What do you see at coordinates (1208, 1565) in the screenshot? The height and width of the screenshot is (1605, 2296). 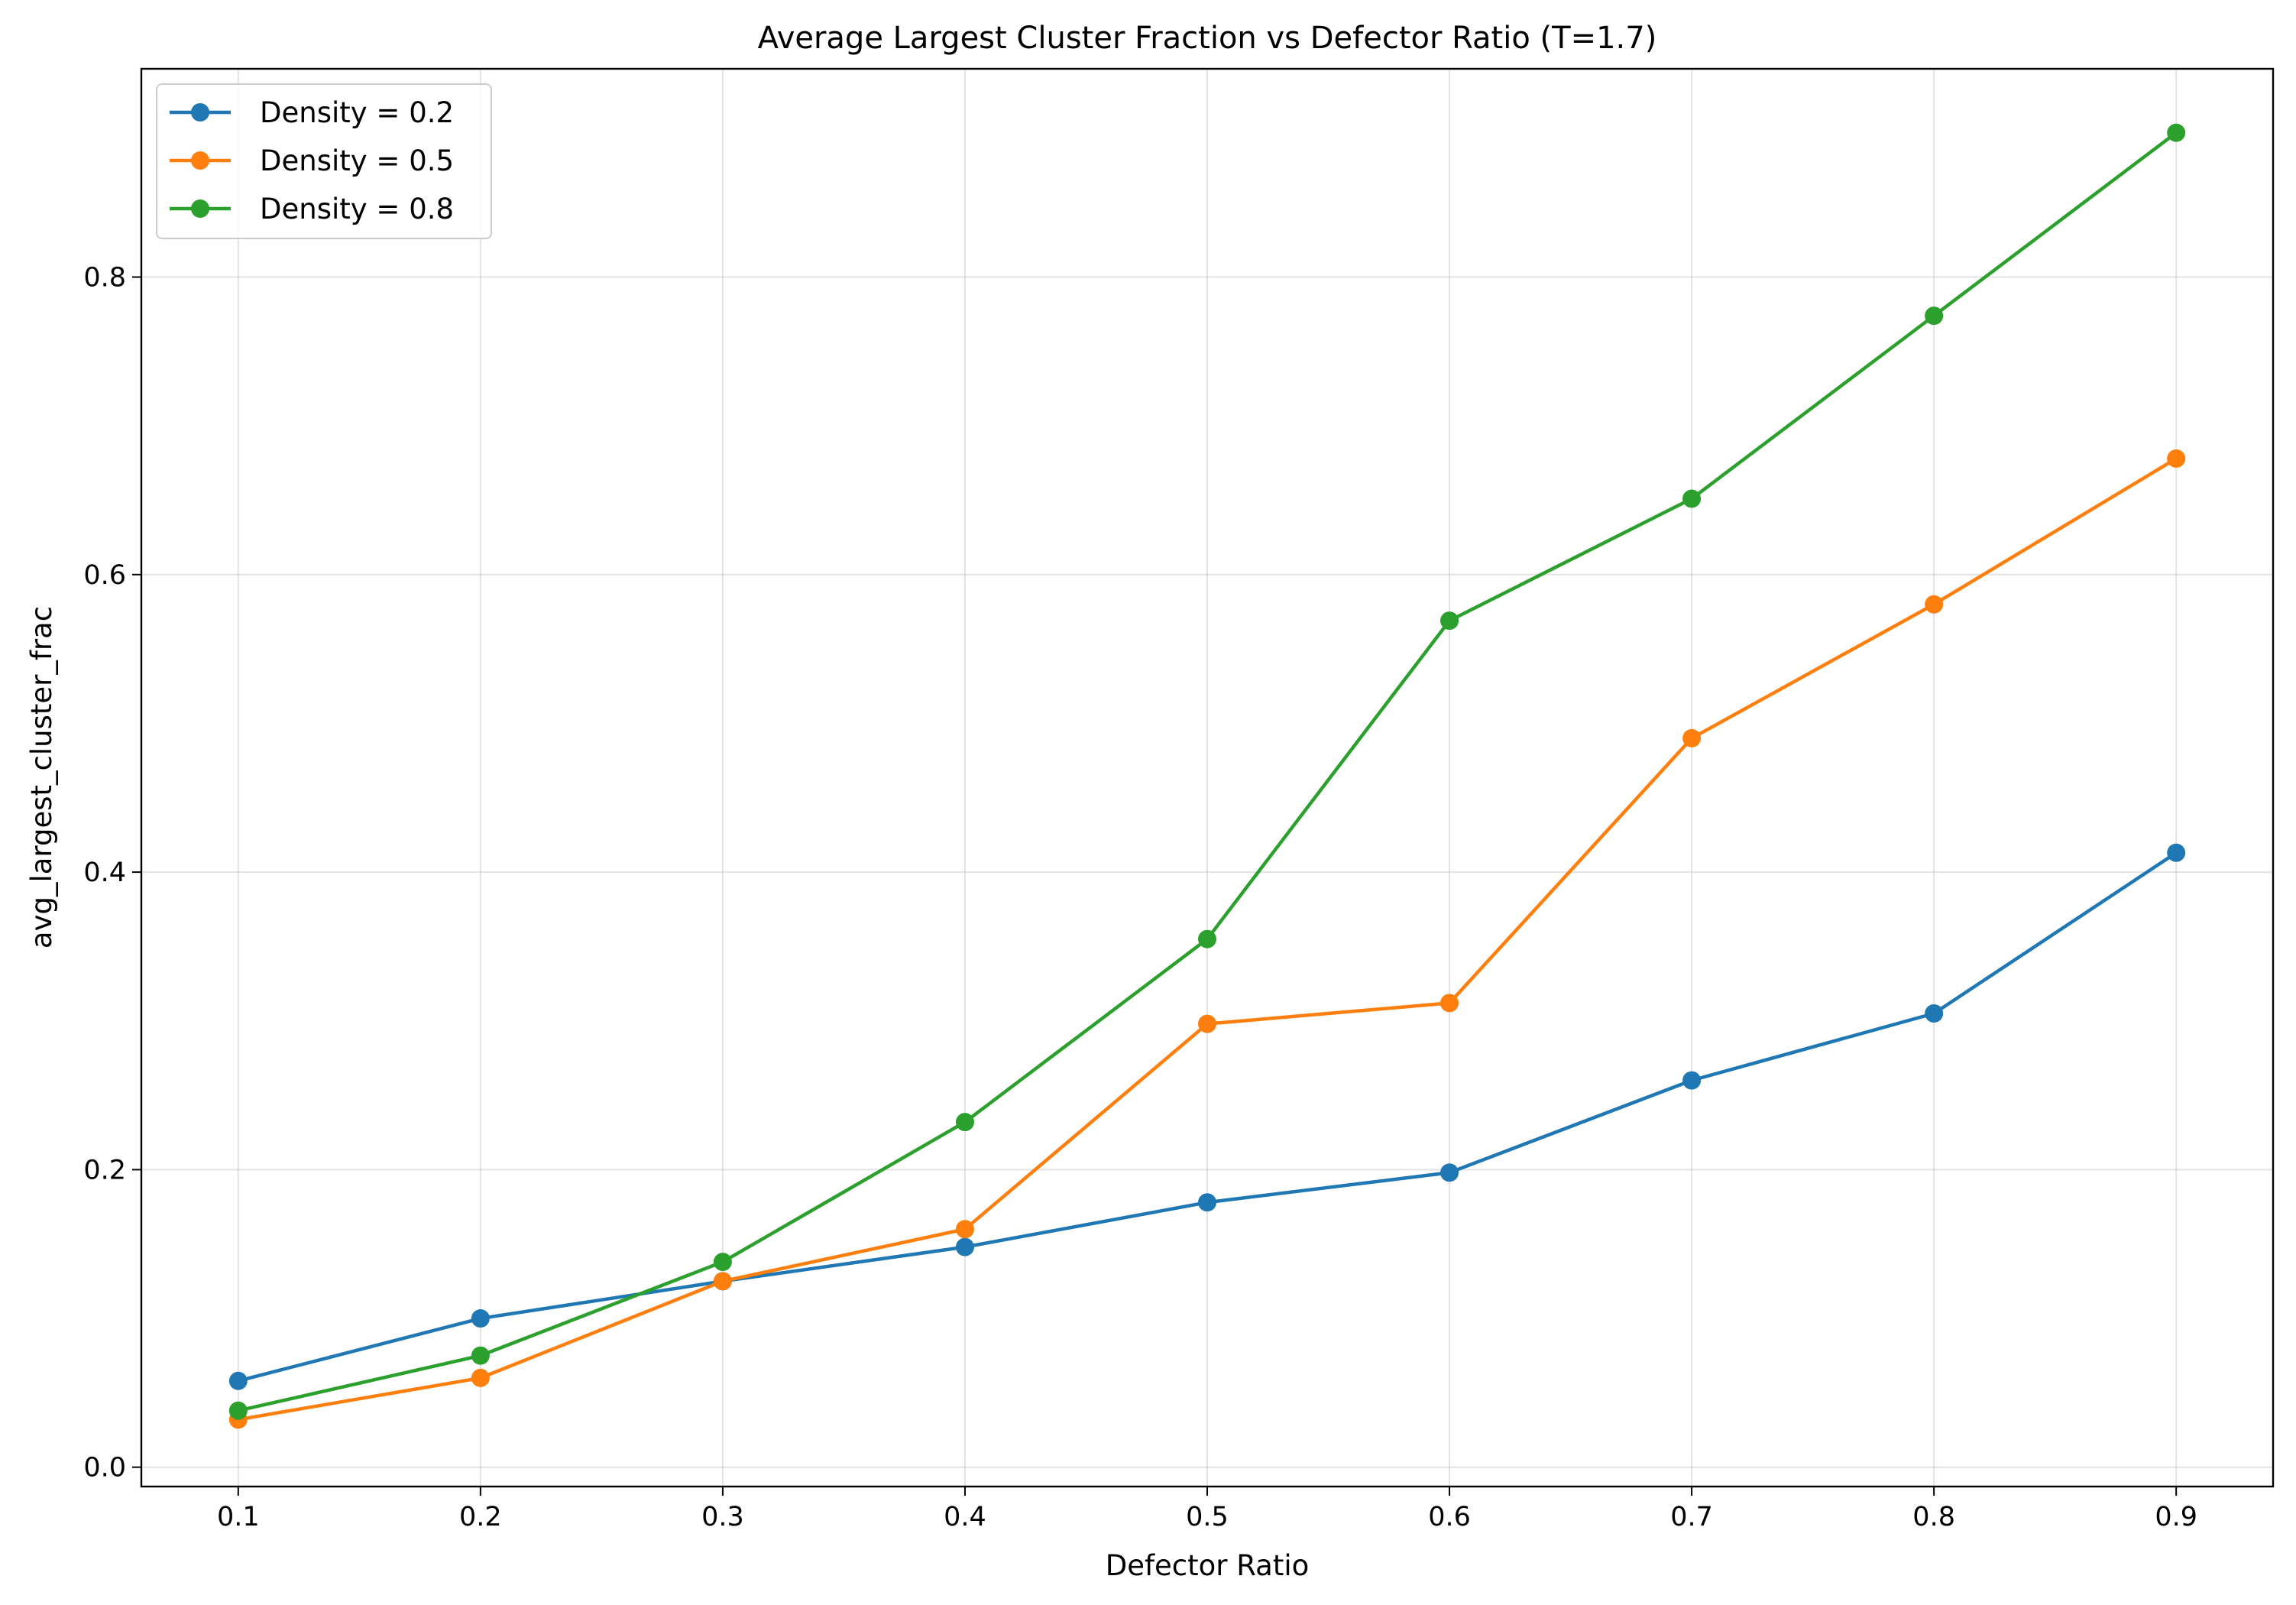 I see `x-axis-label: Defector Ratio` at bounding box center [1208, 1565].